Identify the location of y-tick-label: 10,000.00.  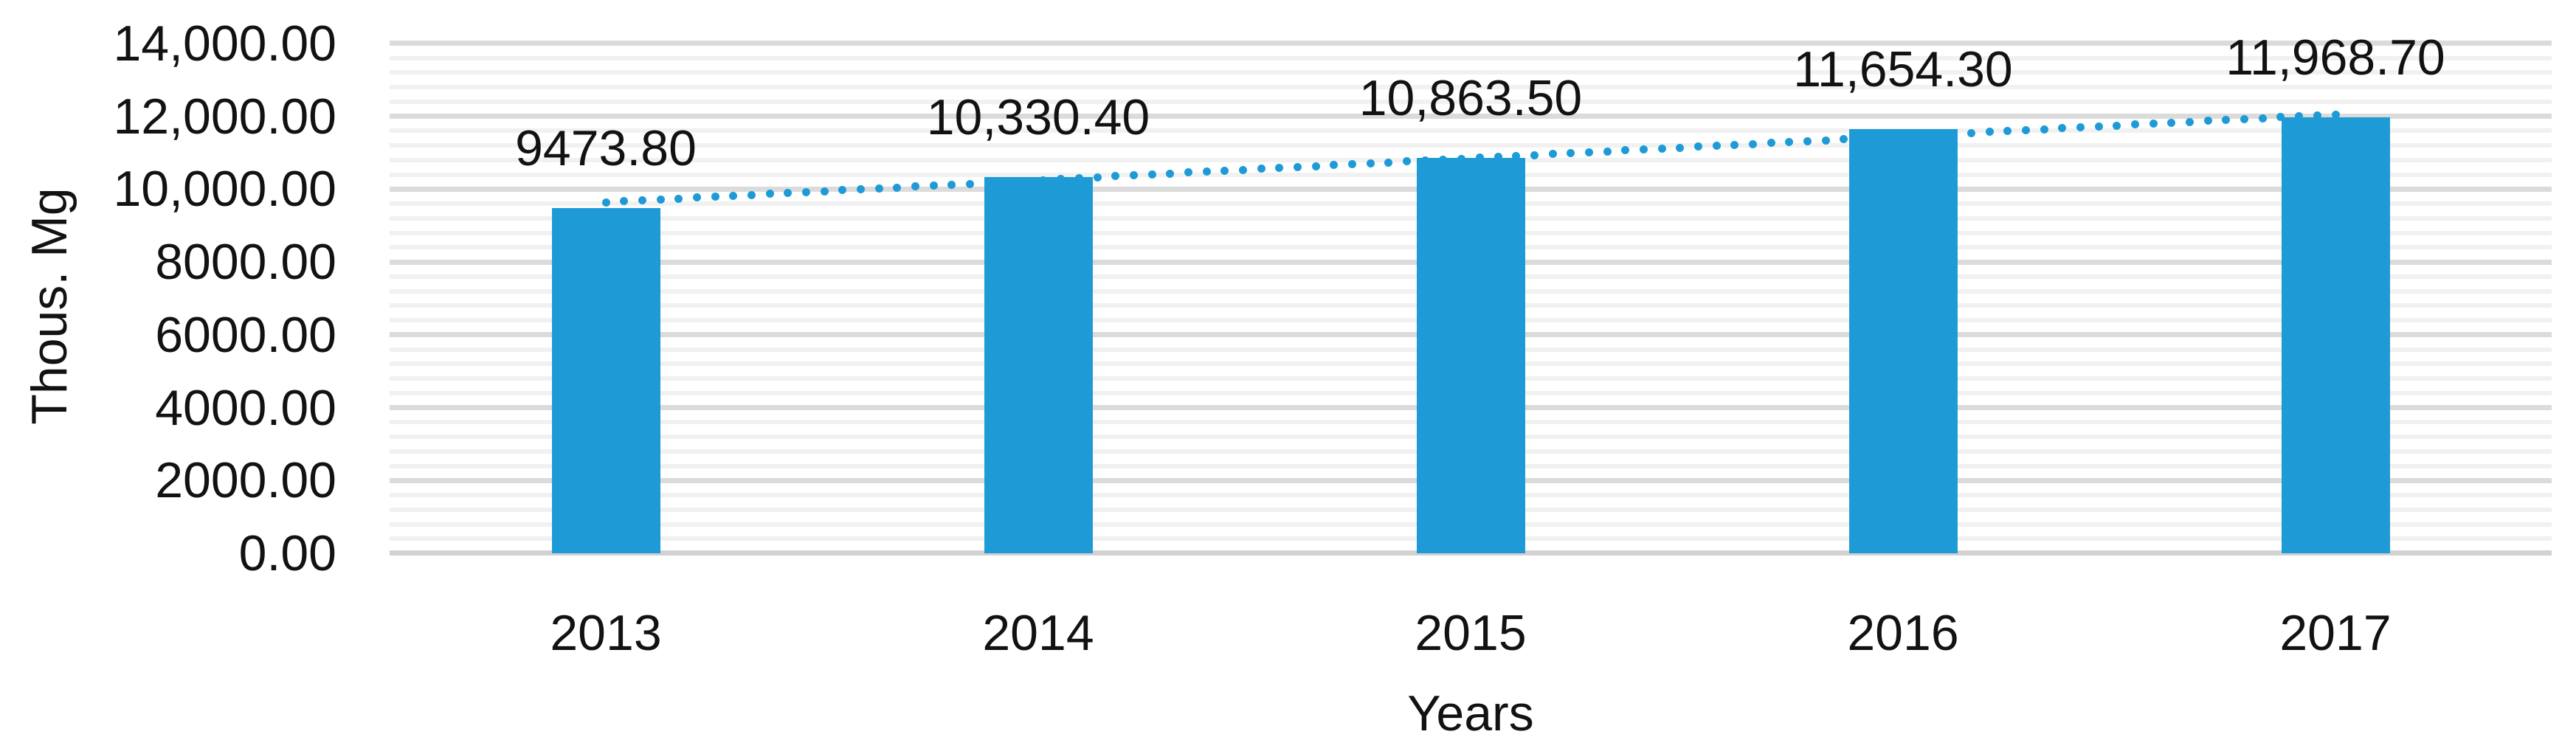
(224, 190).